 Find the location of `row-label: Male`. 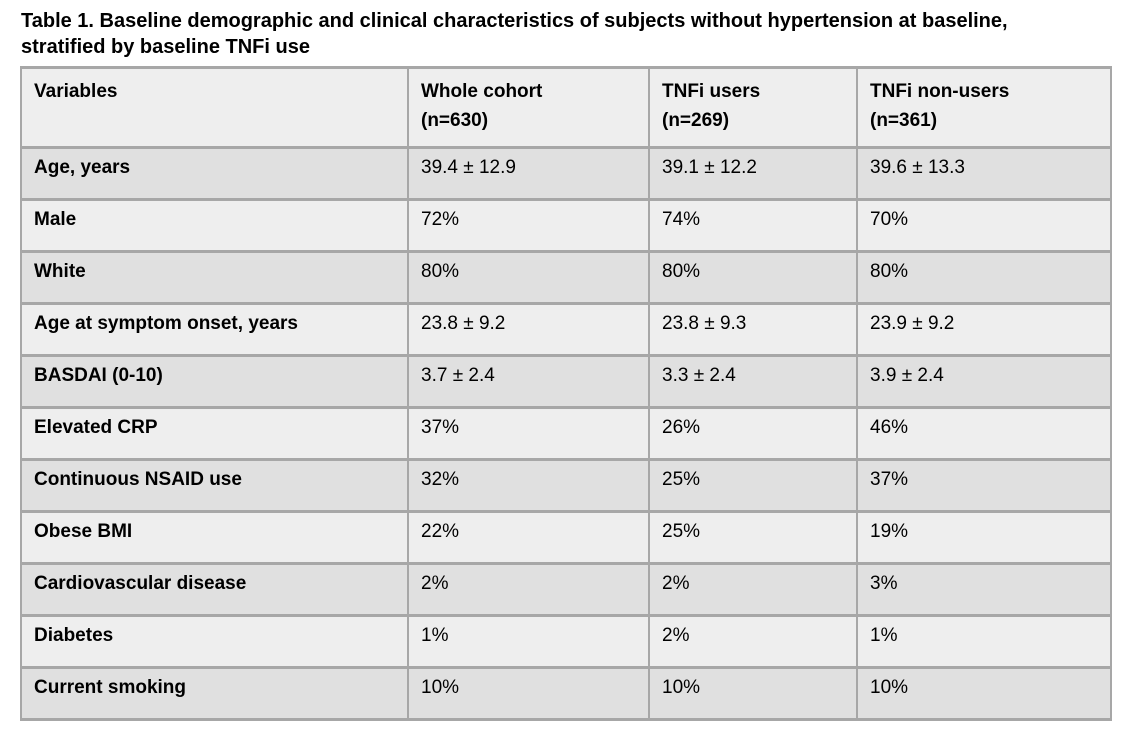

row-label: Male is located at coordinates (214, 225).